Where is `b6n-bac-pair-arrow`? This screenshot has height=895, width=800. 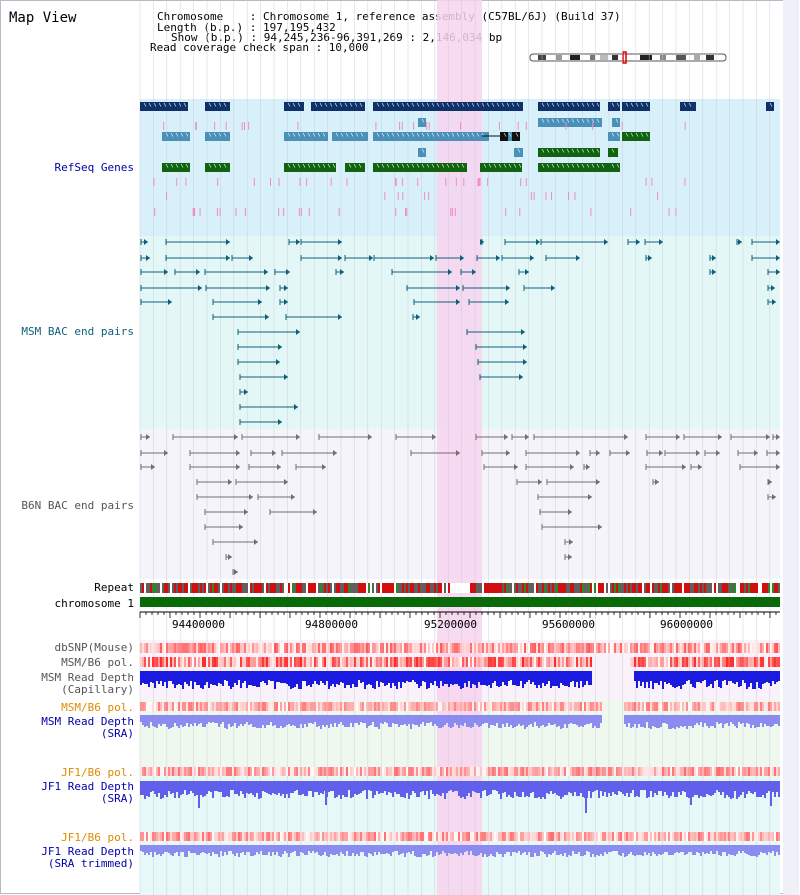
b6n-bac-pair-arrow is located at coordinates (238, 453).